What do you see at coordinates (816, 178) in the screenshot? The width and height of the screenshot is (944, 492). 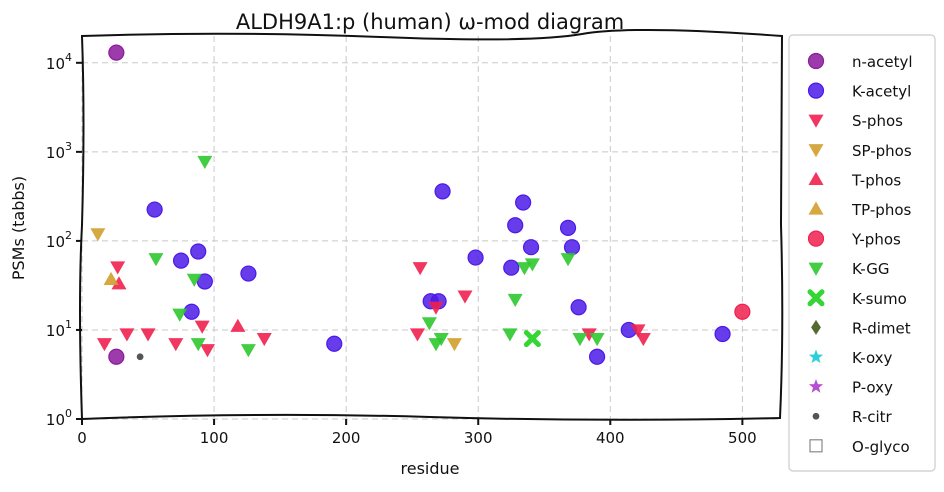 I see `legend-marker-T-phos` at bounding box center [816, 178].